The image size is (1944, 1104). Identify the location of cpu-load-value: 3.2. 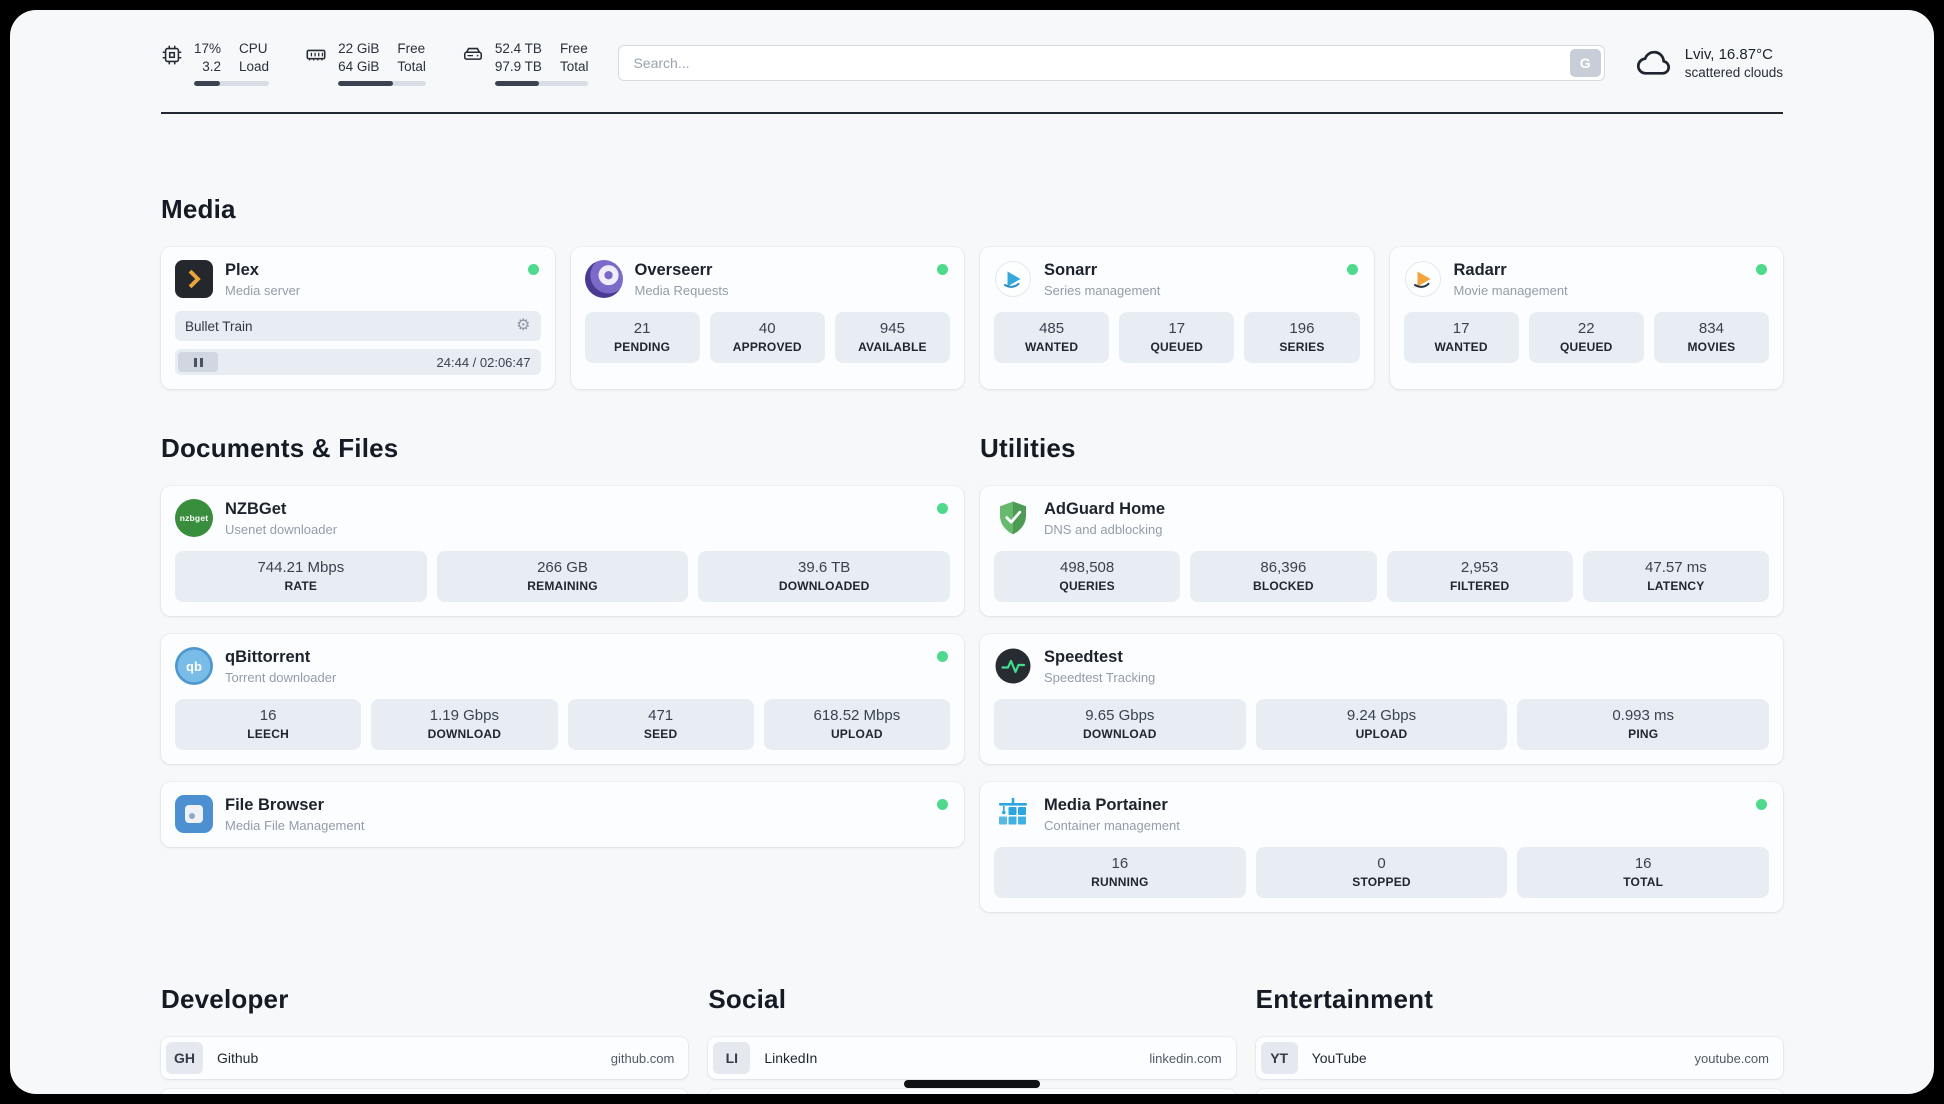
(212, 66).